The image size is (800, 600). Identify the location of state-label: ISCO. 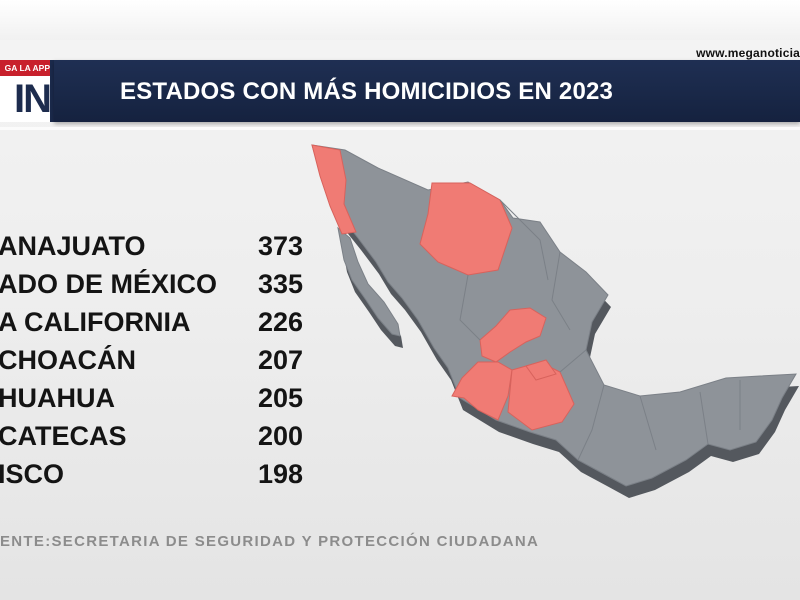
(32, 474).